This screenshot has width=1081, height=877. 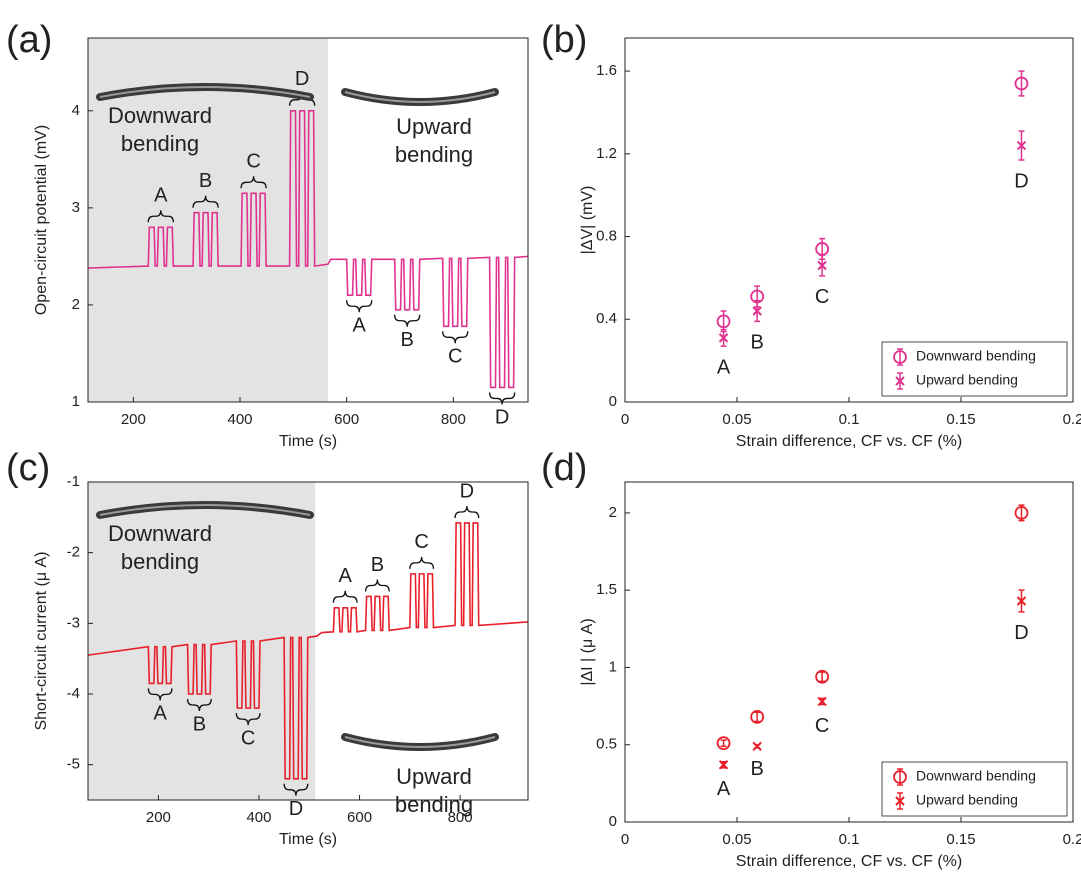 What do you see at coordinates (606, 744) in the screenshot?
I see `y-tick-label: 0.5` at bounding box center [606, 744].